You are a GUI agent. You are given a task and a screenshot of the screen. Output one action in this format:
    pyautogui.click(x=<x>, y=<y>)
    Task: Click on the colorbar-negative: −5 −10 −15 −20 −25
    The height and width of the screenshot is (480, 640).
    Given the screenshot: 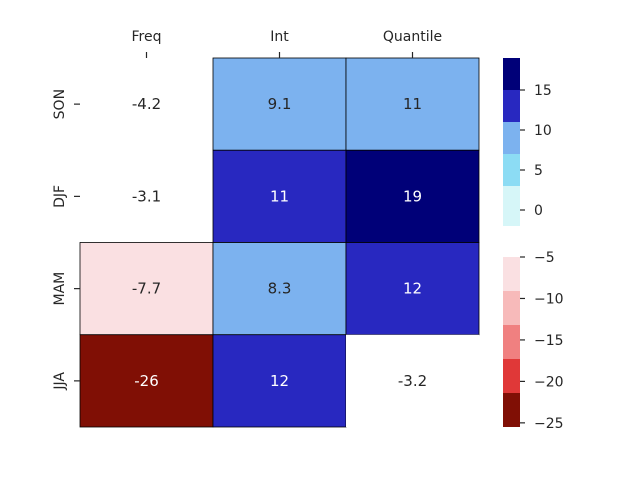 What is the action you would take?
    pyautogui.click(x=533, y=341)
    